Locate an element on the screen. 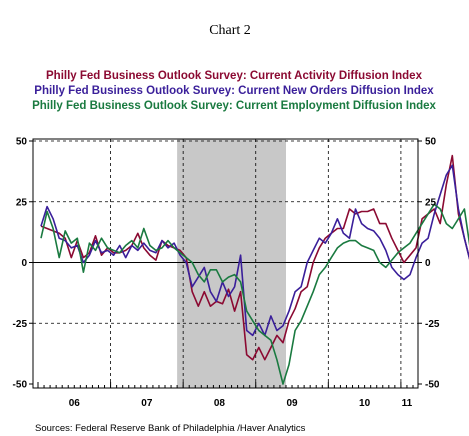 This screenshot has height=436, width=469. chart-title: Chart 2 is located at coordinates (230, 30).